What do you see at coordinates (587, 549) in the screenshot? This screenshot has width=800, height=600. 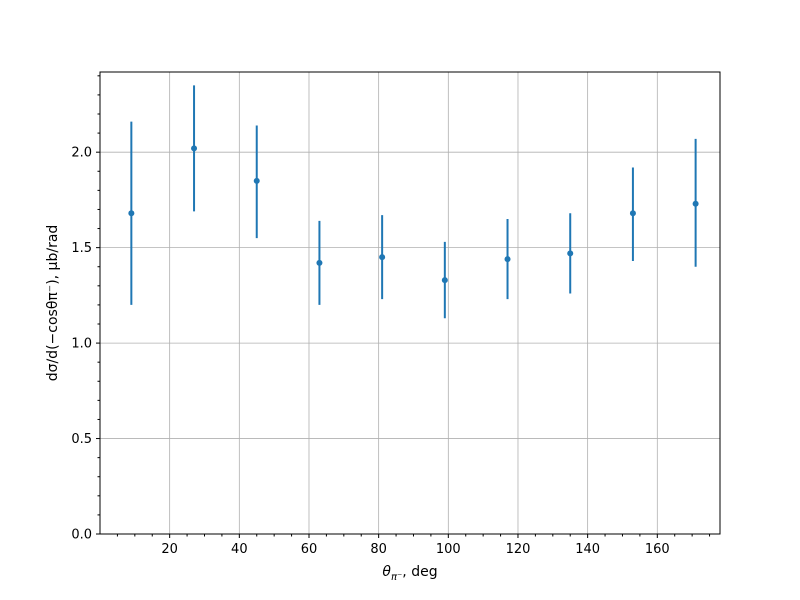 I see `x-tick-label: 140` at bounding box center [587, 549].